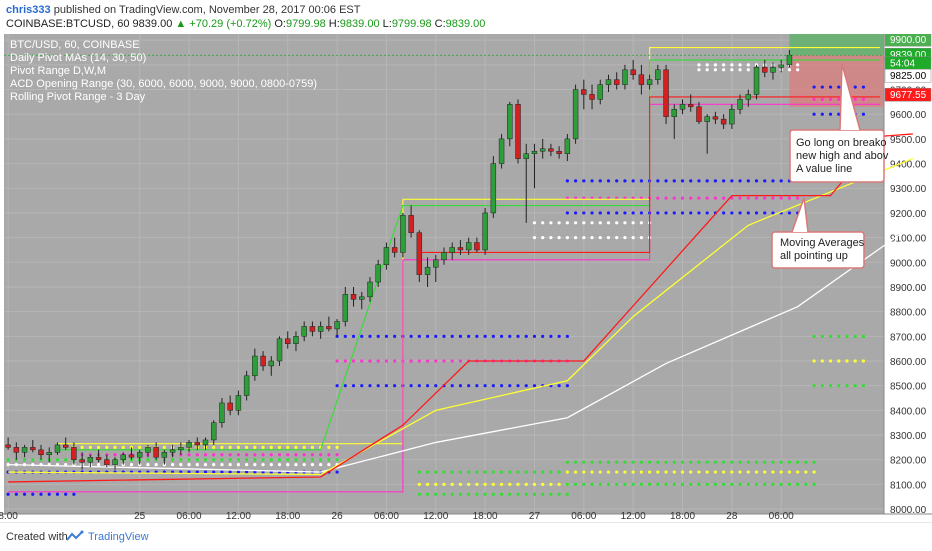 The image size is (932, 551). I want to click on x-tick-label: 12:00, so click(435, 516).